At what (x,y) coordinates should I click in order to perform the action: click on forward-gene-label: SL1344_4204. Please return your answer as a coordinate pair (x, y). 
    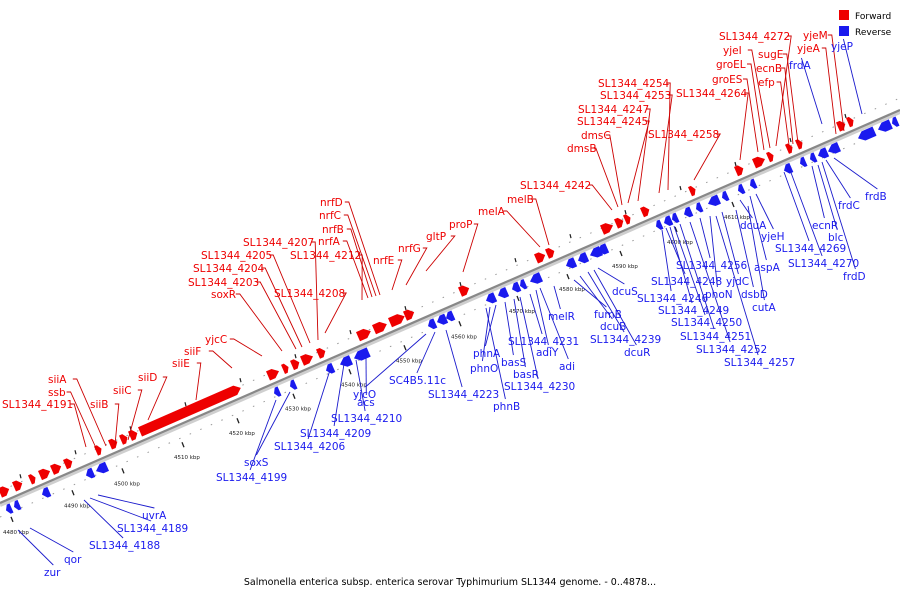
    Looking at the image, I should click on (229, 269).